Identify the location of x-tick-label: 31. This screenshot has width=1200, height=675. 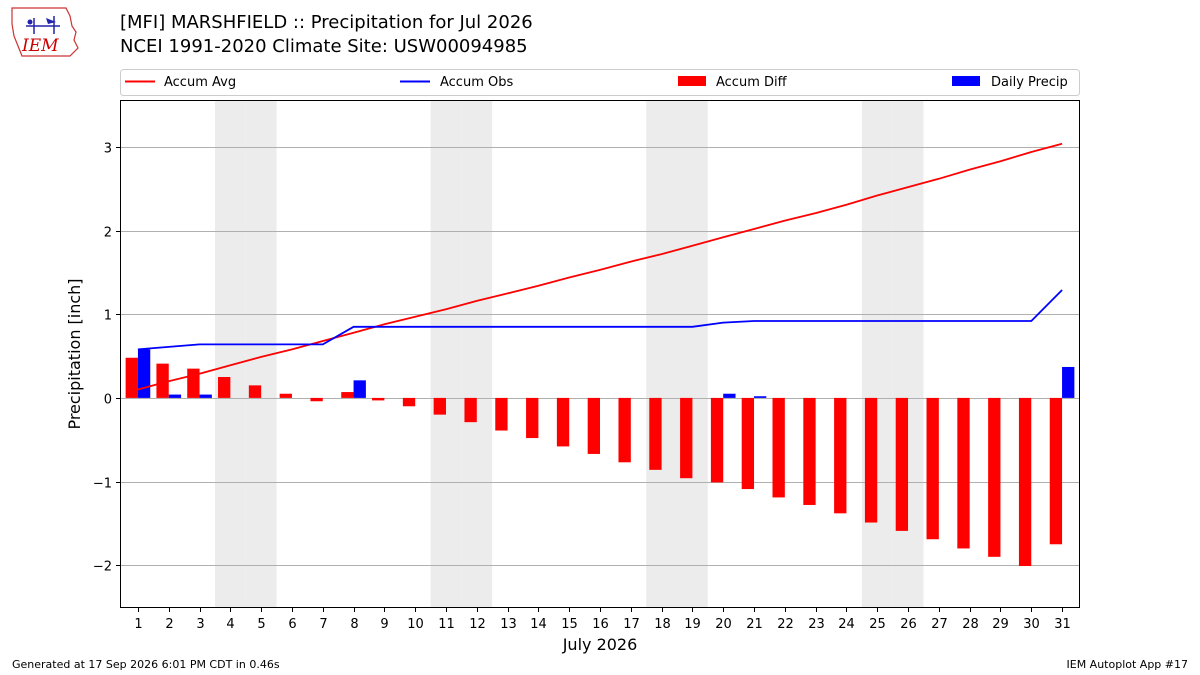
(1062, 624).